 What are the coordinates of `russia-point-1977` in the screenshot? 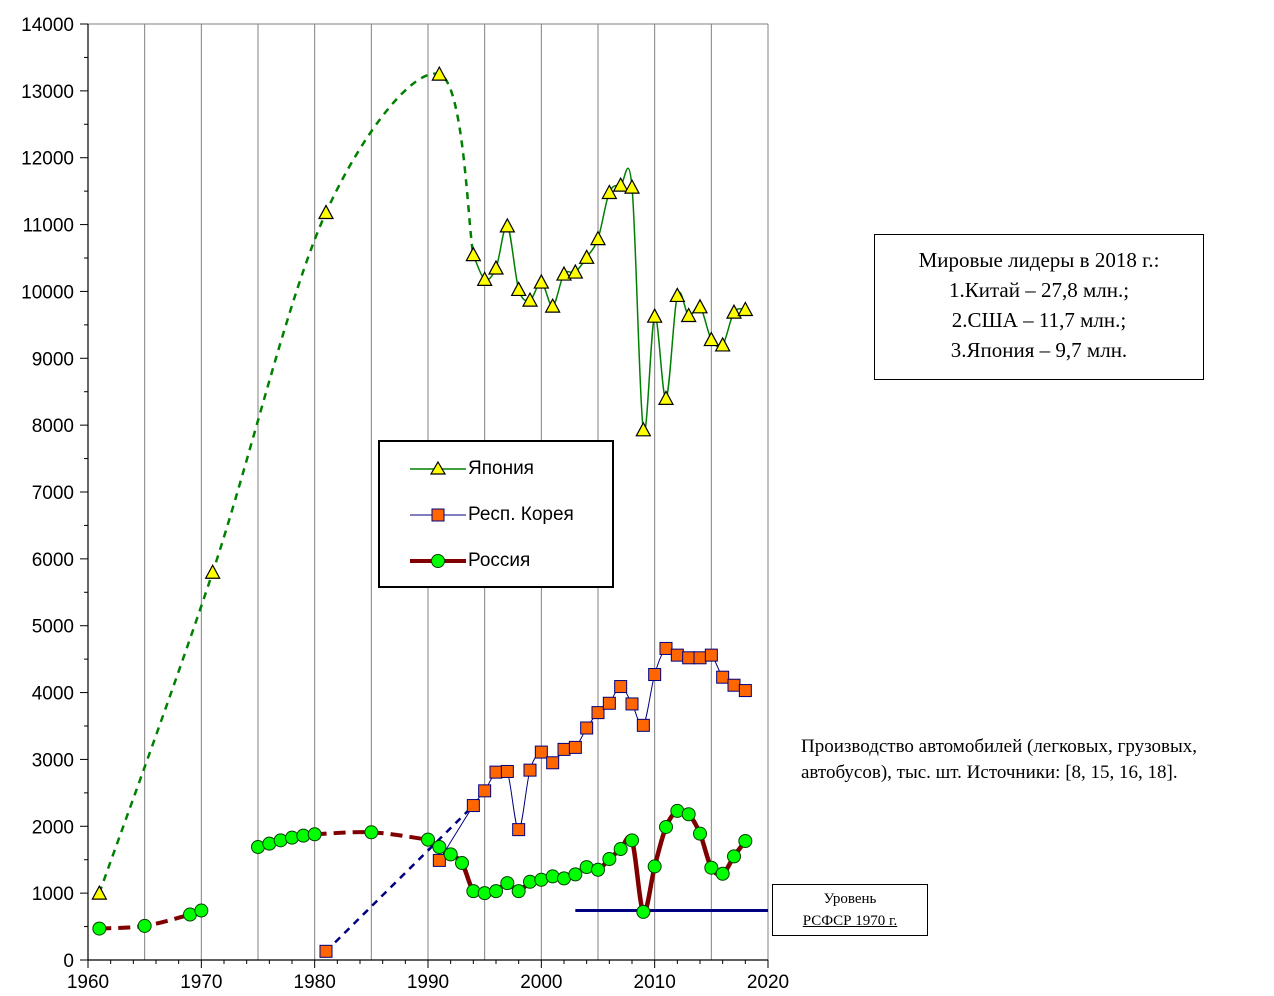 It's located at (280, 840).